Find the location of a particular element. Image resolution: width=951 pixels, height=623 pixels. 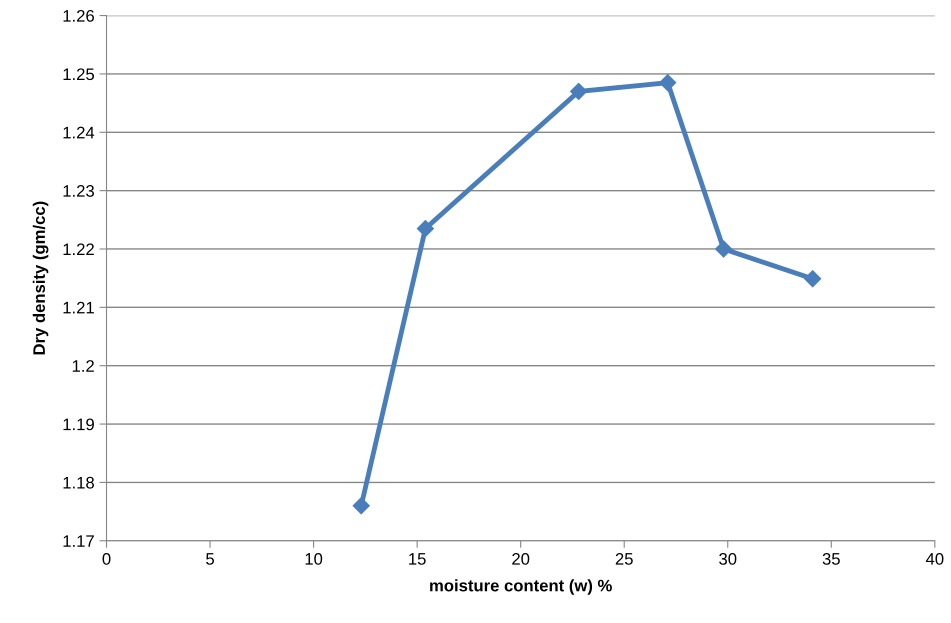

x-tick-label: 30 is located at coordinates (727, 559).